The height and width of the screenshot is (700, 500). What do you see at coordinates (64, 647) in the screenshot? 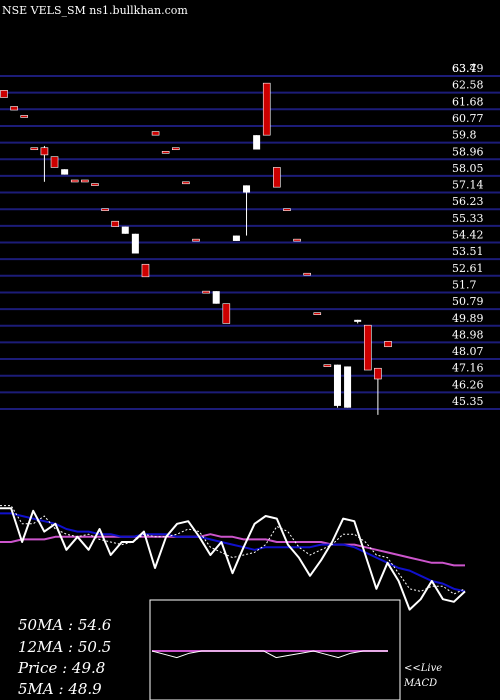
I see `stat-12ma: 12MA : 50.5` at bounding box center [64, 647].